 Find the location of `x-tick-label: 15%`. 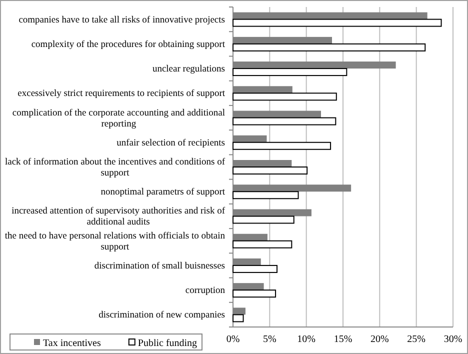

x-tick-label: 15% is located at coordinates (343, 340).